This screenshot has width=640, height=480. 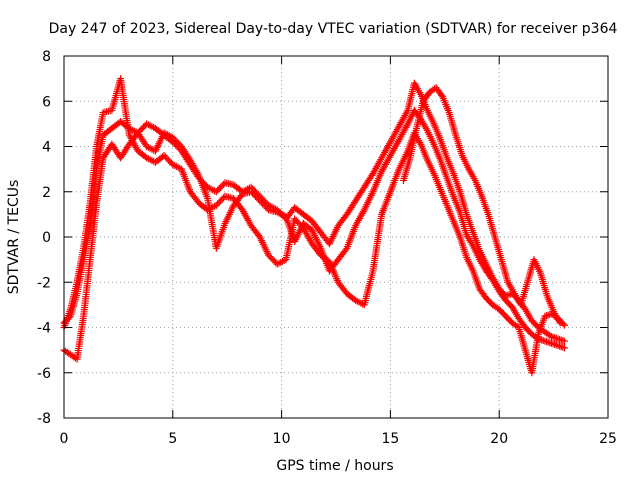 What do you see at coordinates (44, 329) in the screenshot?
I see `y-tick-label: -4` at bounding box center [44, 329].